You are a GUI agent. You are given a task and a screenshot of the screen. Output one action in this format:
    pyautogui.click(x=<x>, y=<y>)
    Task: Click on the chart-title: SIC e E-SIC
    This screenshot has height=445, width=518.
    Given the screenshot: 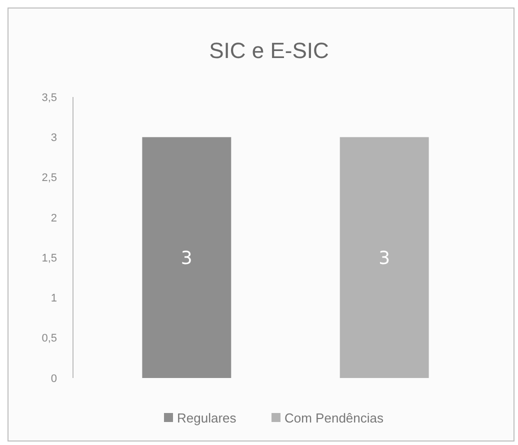 What is the action you would take?
    pyautogui.click(x=269, y=50)
    